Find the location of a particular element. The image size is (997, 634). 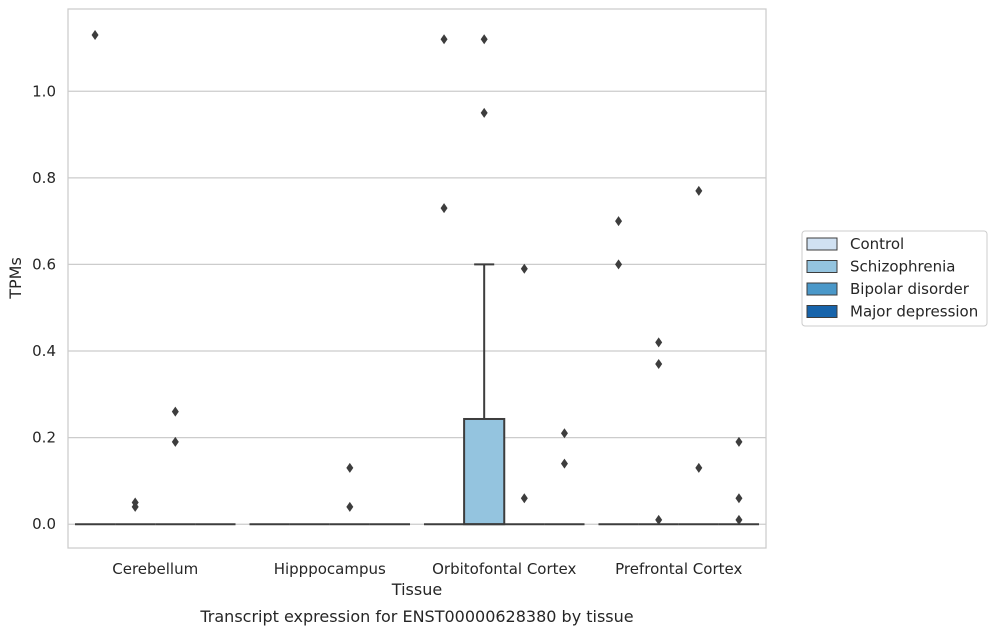

legend-frame is located at coordinates (894, 278).